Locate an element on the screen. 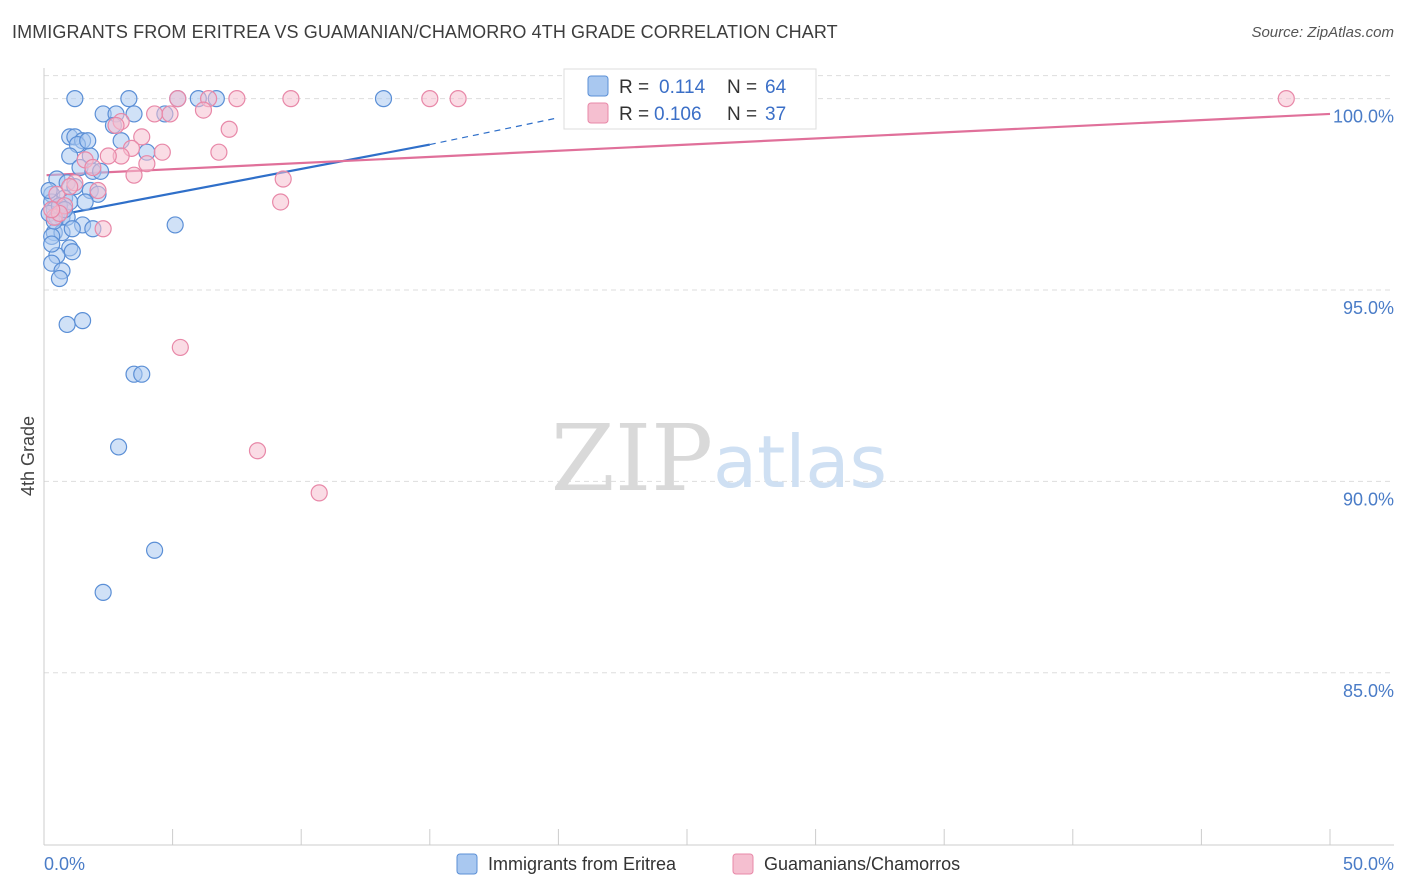  watermark: ZIP atlas is located at coordinates (719, 458).